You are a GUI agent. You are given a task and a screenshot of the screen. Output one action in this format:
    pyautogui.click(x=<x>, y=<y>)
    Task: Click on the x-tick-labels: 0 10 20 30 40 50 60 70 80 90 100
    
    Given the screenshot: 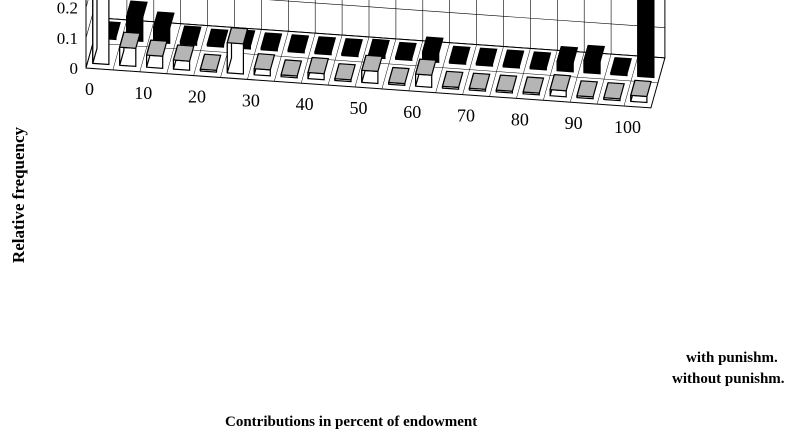 What is the action you would take?
    pyautogui.click(x=363, y=108)
    